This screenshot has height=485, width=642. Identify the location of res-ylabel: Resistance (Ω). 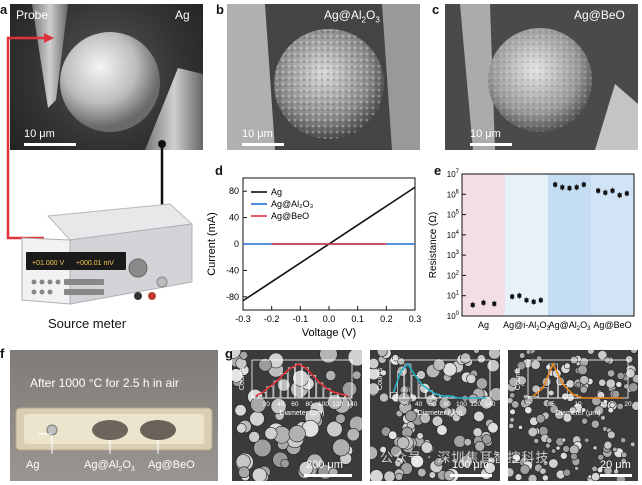
(433, 245).